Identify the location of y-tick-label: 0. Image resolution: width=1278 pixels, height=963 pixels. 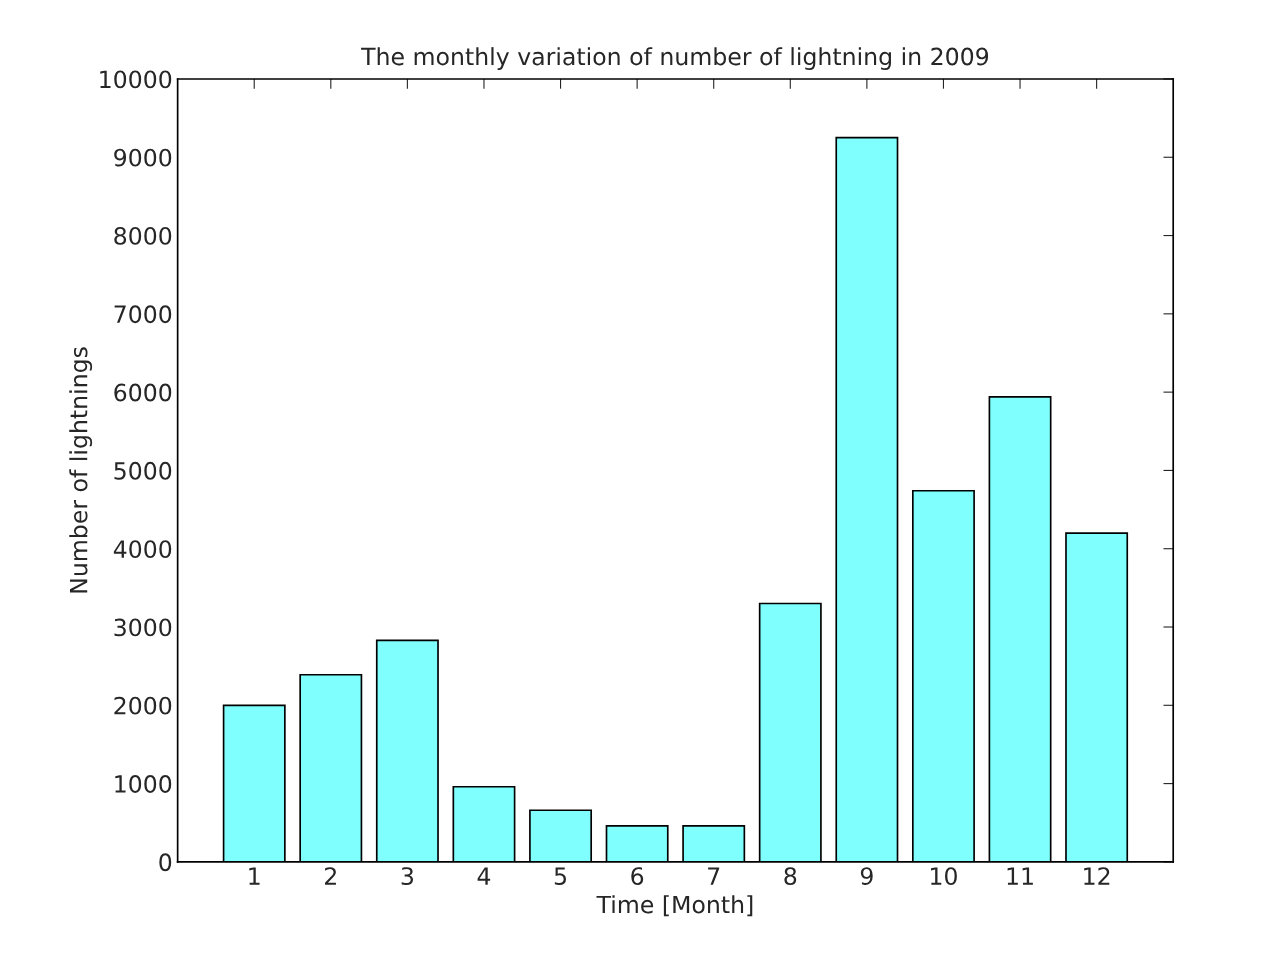
(165, 862).